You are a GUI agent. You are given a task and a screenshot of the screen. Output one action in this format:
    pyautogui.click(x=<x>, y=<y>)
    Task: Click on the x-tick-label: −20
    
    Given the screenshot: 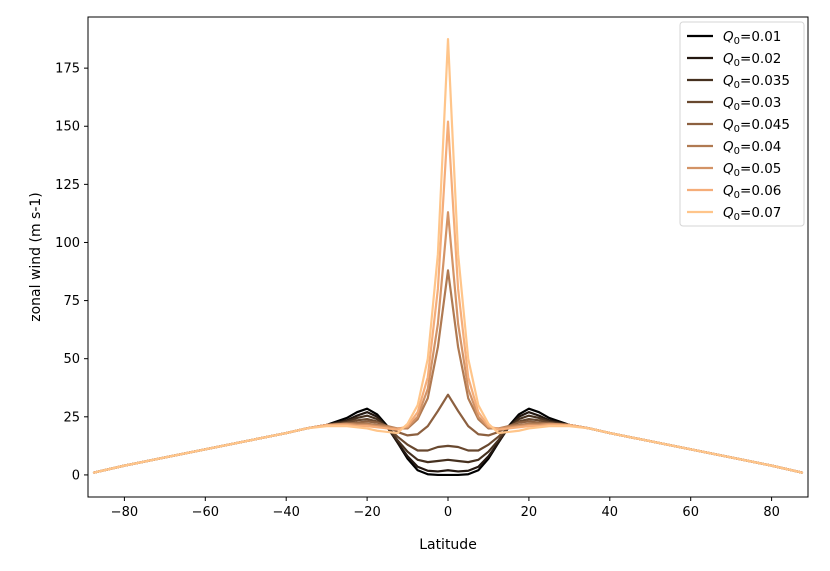 What is the action you would take?
    pyautogui.click(x=366, y=512)
    